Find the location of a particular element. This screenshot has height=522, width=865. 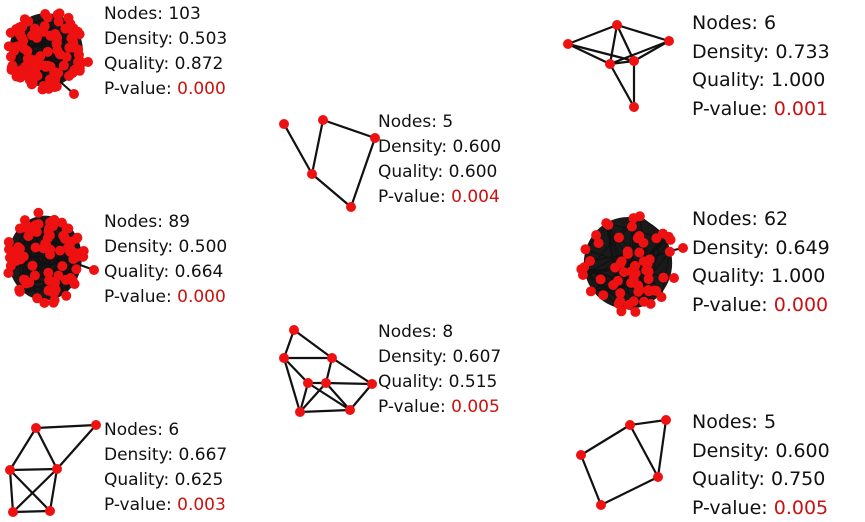

density-row: Density: 0.500 is located at coordinates (165, 247).